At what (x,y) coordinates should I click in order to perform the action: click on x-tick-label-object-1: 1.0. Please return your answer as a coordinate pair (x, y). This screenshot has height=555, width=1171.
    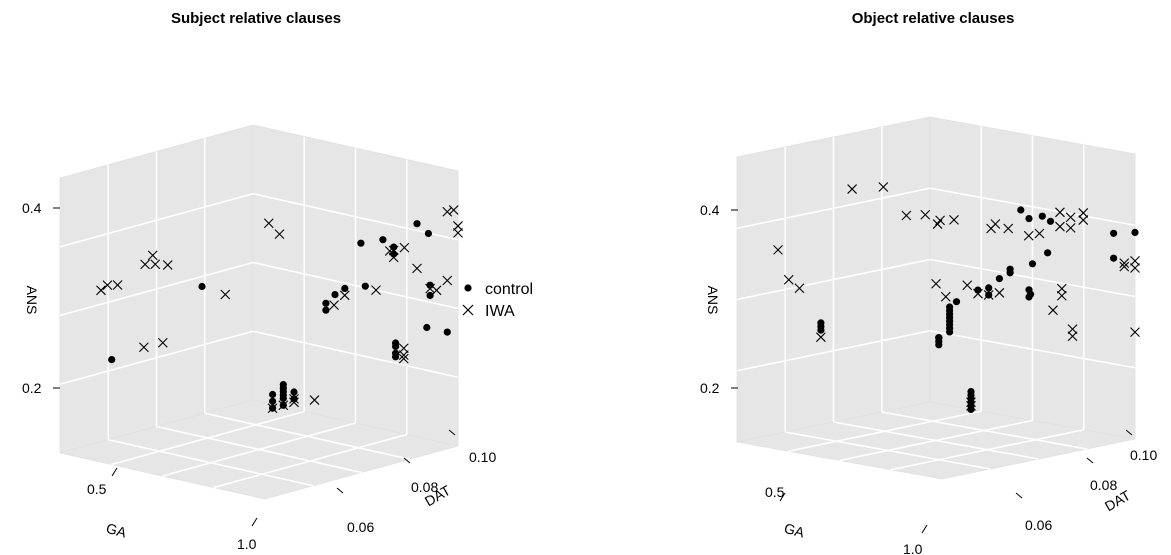
    Looking at the image, I should click on (913, 548).